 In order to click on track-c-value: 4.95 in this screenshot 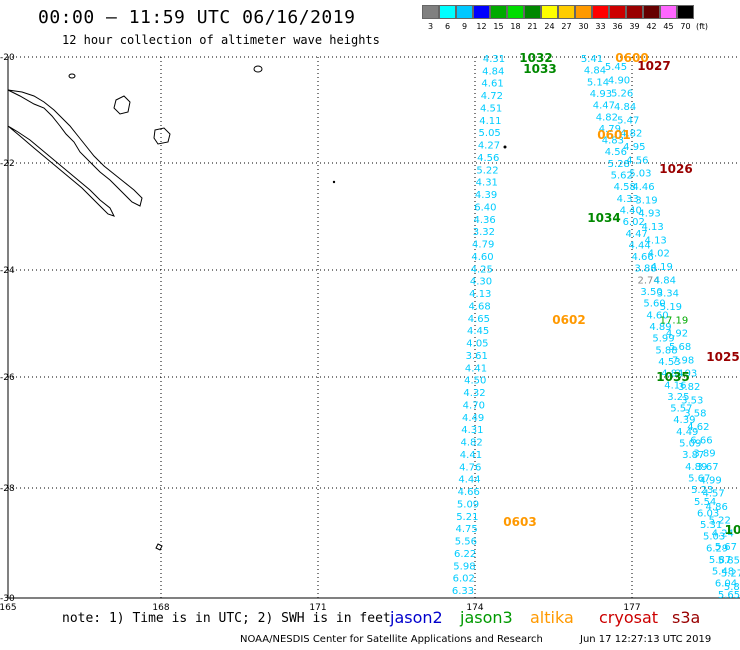, I will do `click(634, 147)`.